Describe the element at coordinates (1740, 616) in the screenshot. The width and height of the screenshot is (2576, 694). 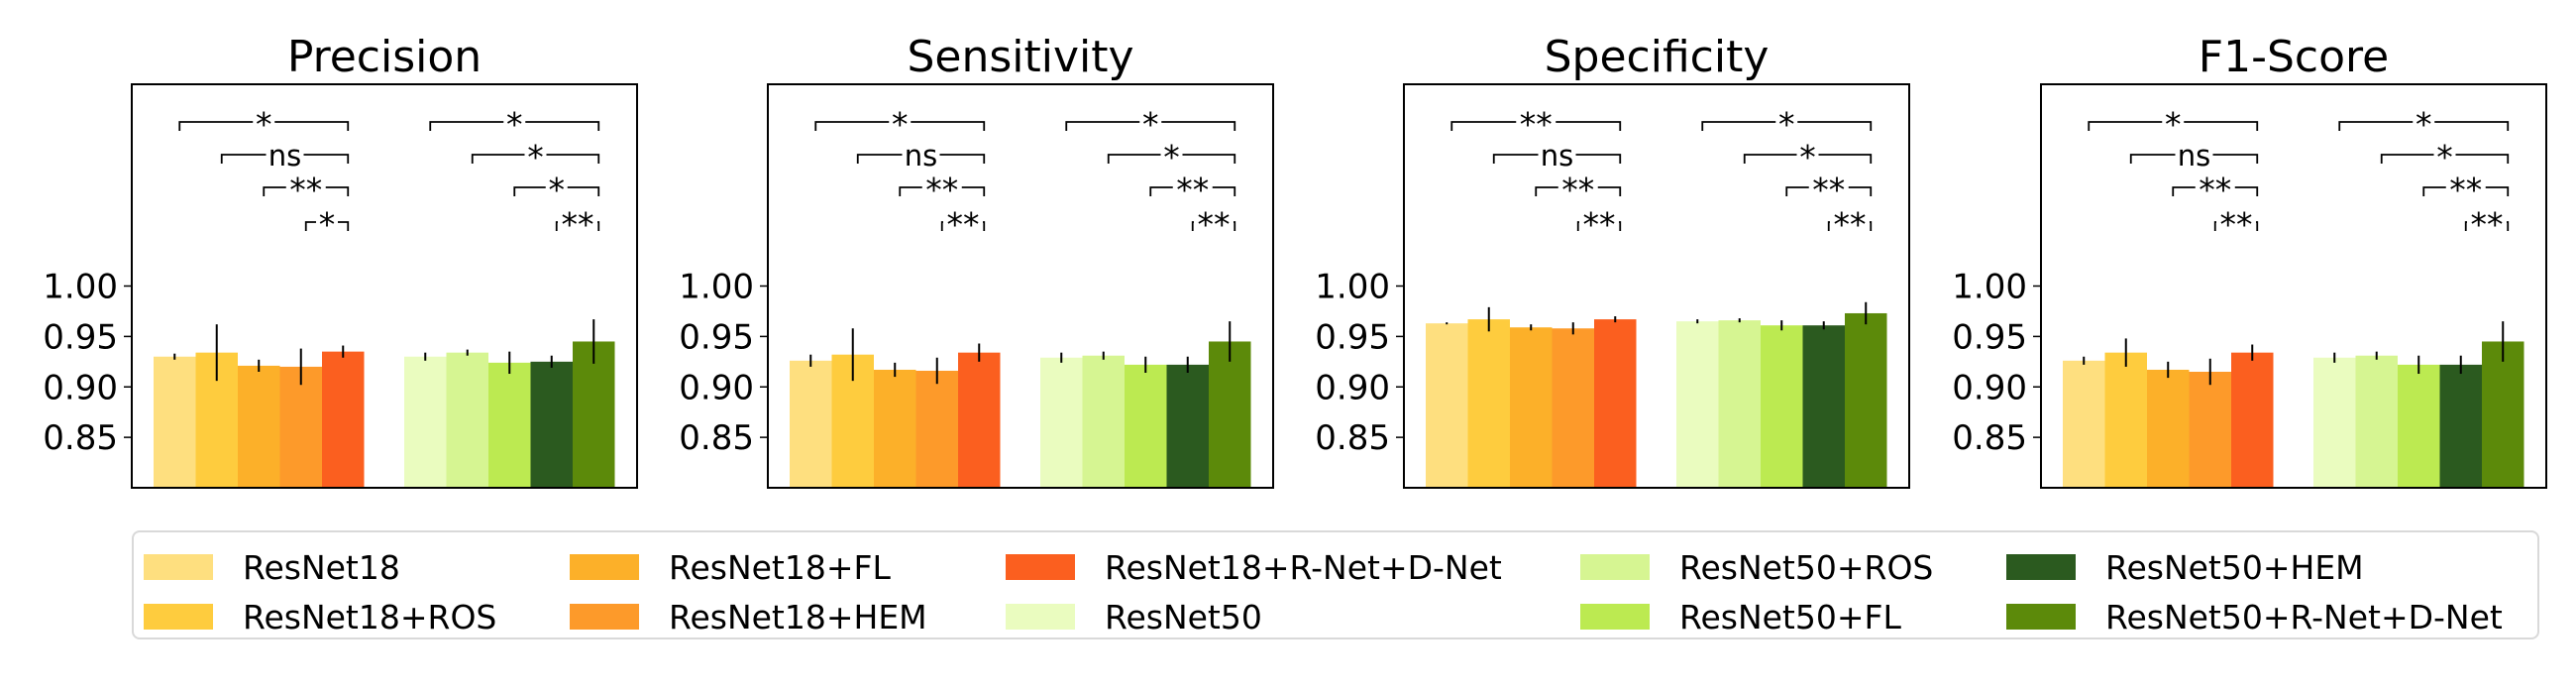
I see `legend-item: ResNet50+FL` at that location.